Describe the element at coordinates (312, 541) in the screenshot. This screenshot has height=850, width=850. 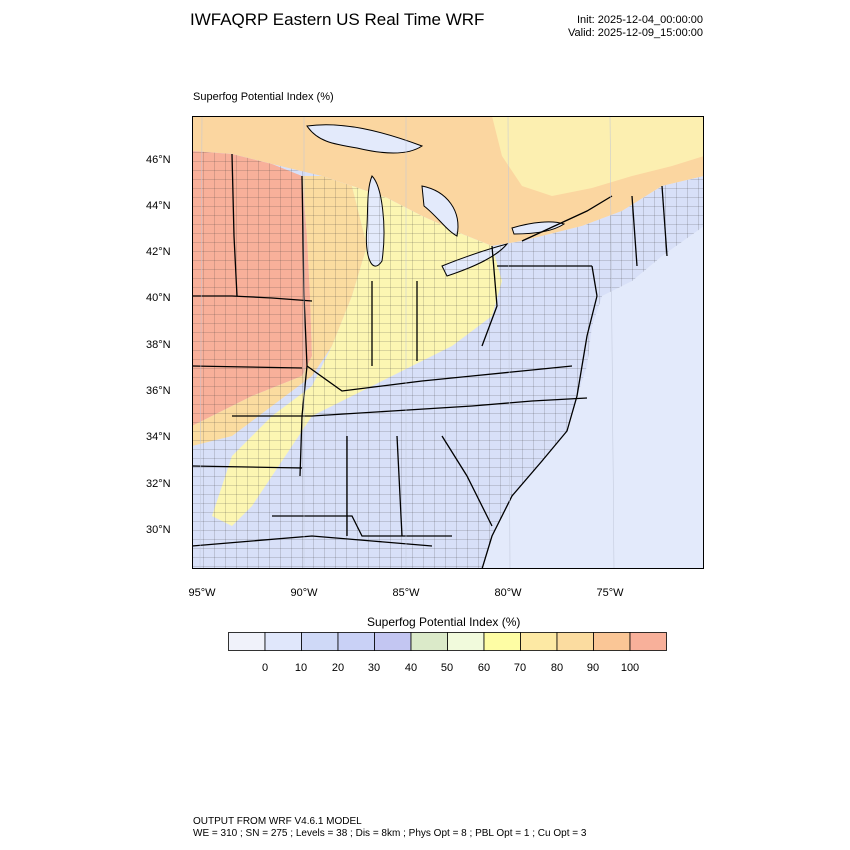
I see `gulf-coastline` at that location.